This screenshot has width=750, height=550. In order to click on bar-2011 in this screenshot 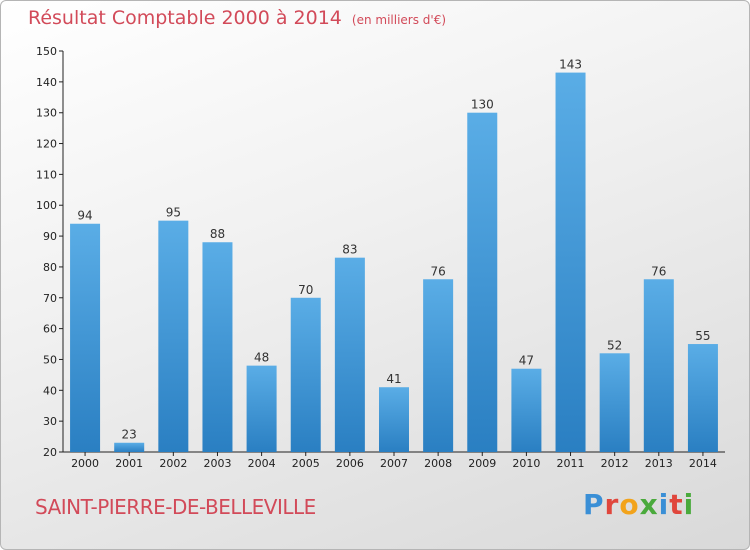, I will do `click(570, 262)`.